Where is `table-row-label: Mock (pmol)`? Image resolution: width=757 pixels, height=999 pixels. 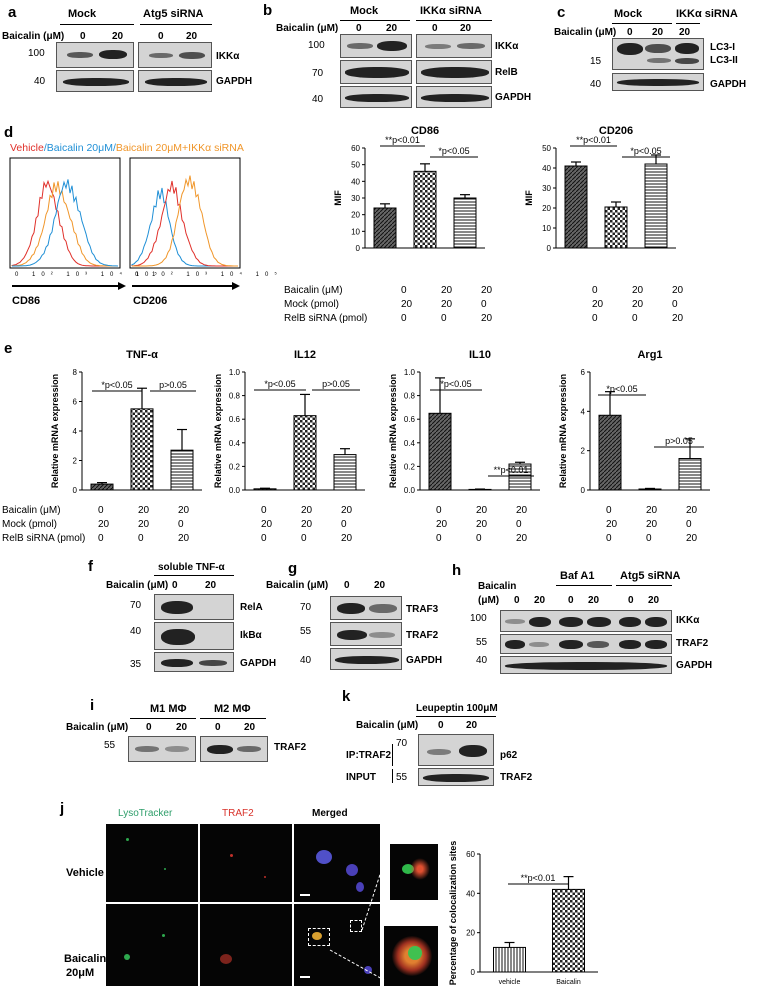 table-row-label: Mock (pmol) is located at coordinates (30, 524).